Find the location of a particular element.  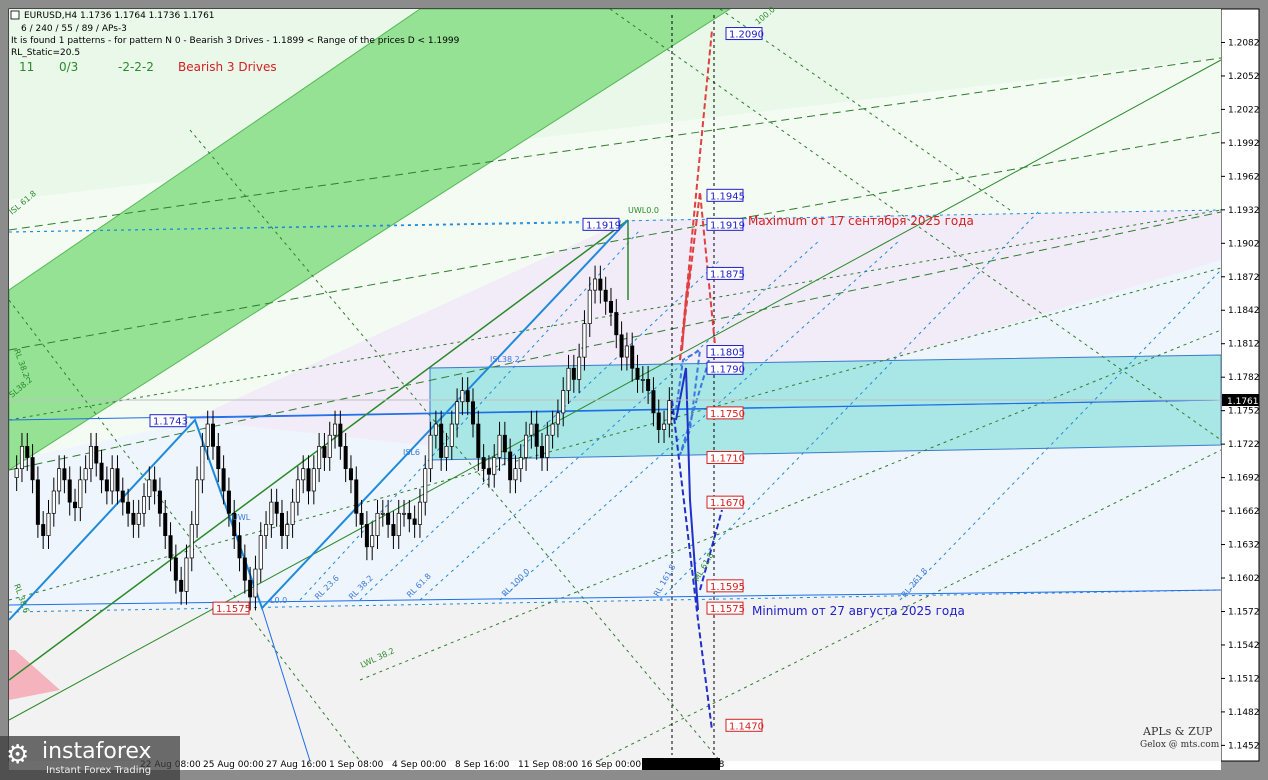

price-label-text: 1.1470 is located at coordinates (746, 726).